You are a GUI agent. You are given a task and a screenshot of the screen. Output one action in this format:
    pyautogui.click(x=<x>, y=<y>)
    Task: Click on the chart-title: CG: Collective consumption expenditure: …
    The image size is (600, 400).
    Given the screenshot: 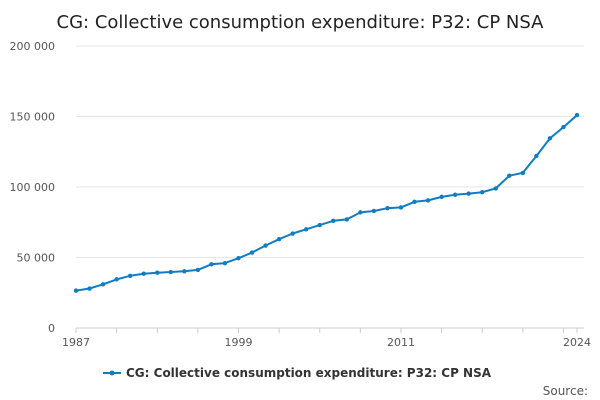 What is the action you would take?
    pyautogui.click(x=301, y=22)
    